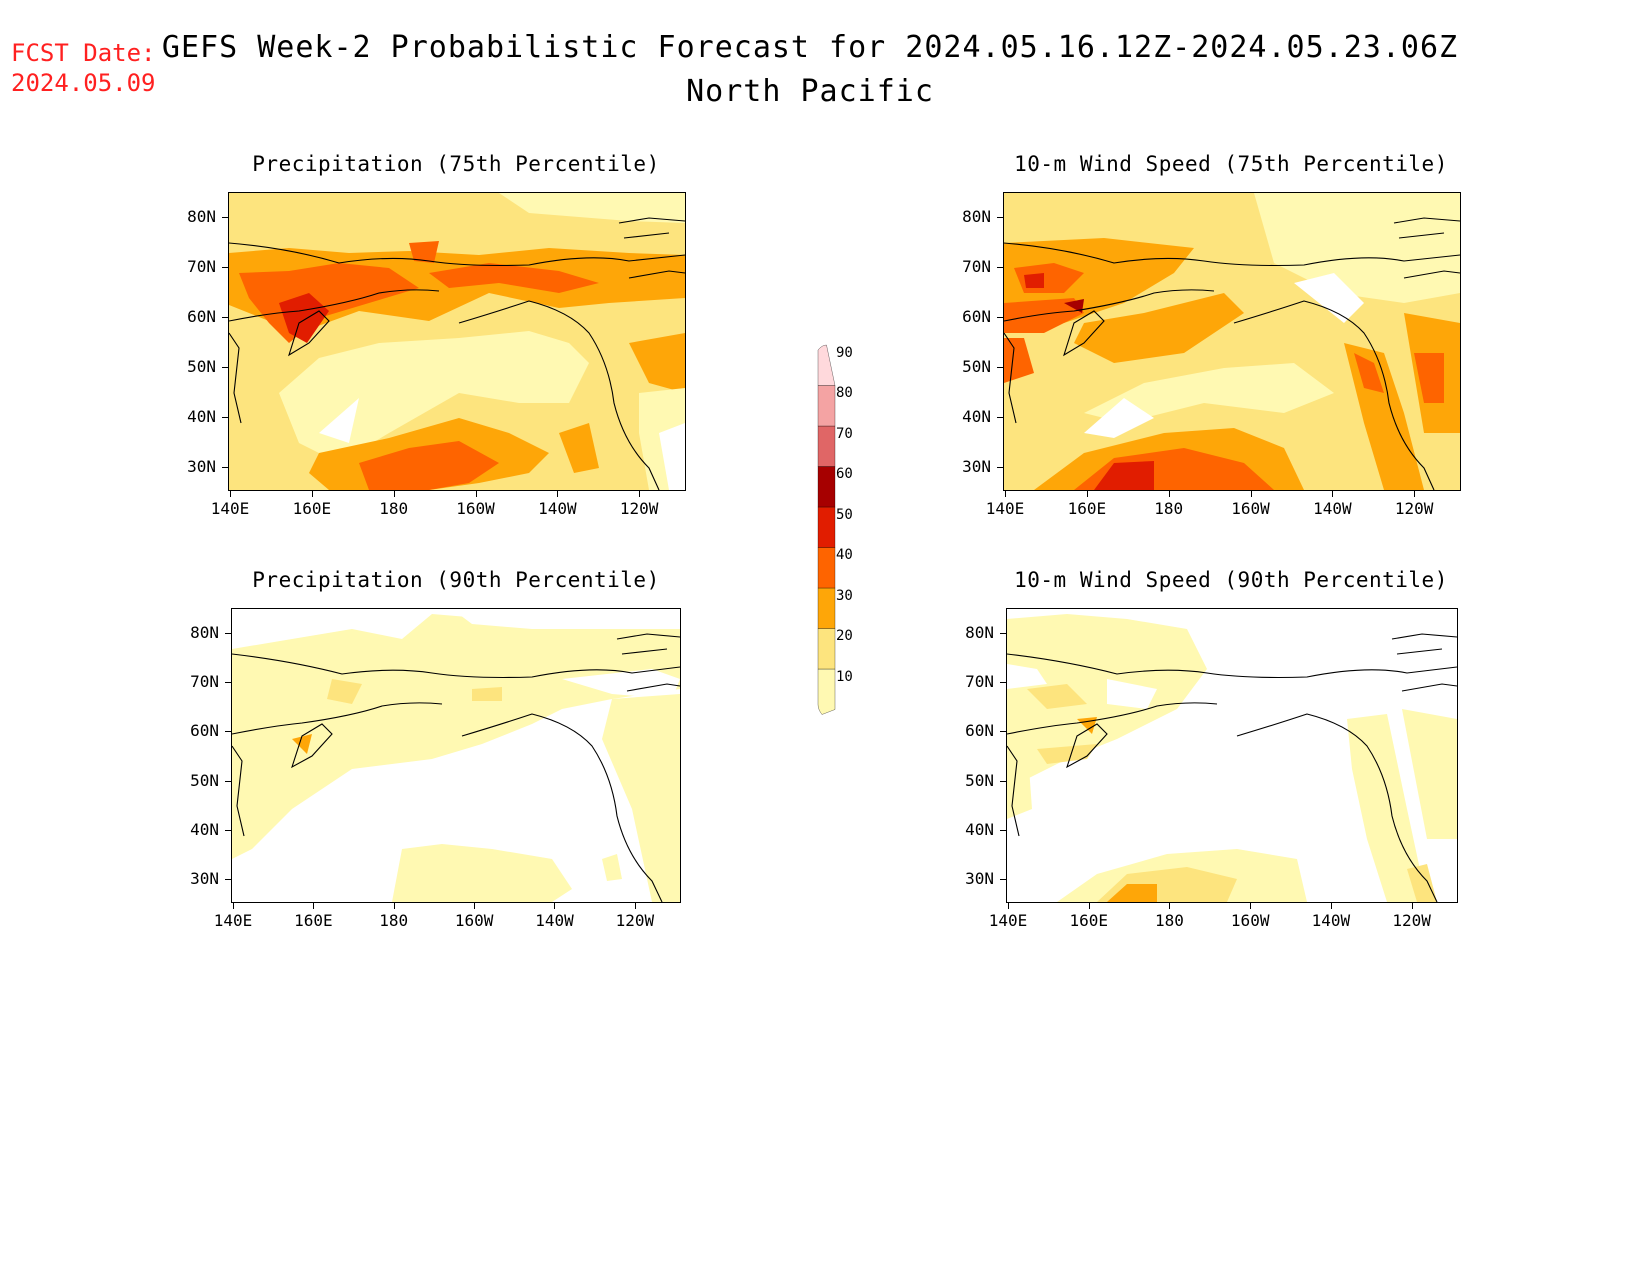 Image resolution: width=1650 pixels, height=1275 pixels. What do you see at coordinates (844, 433) in the screenshot?
I see `colorbar-label: 70` at bounding box center [844, 433].